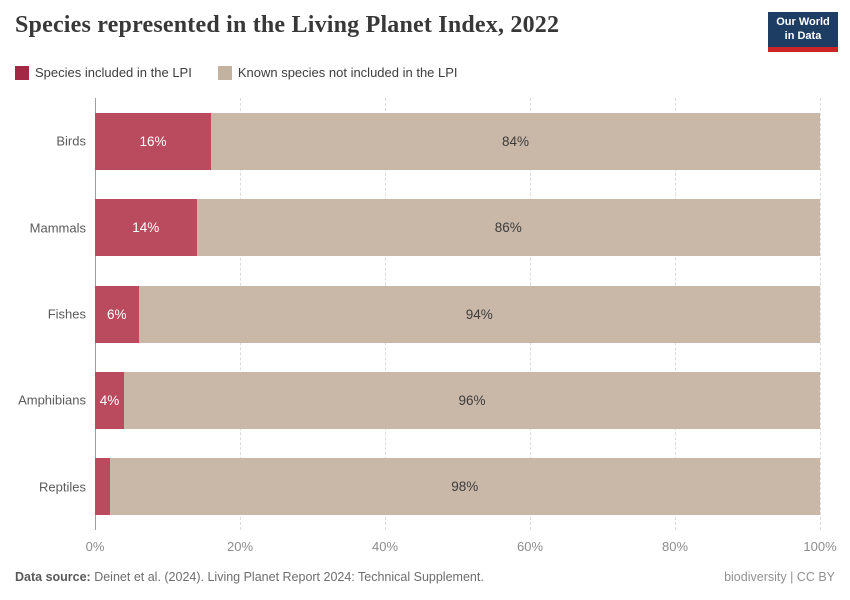 This screenshot has height=600, width=850. I want to click on bar-segment-not-included: 94%, so click(479, 314).